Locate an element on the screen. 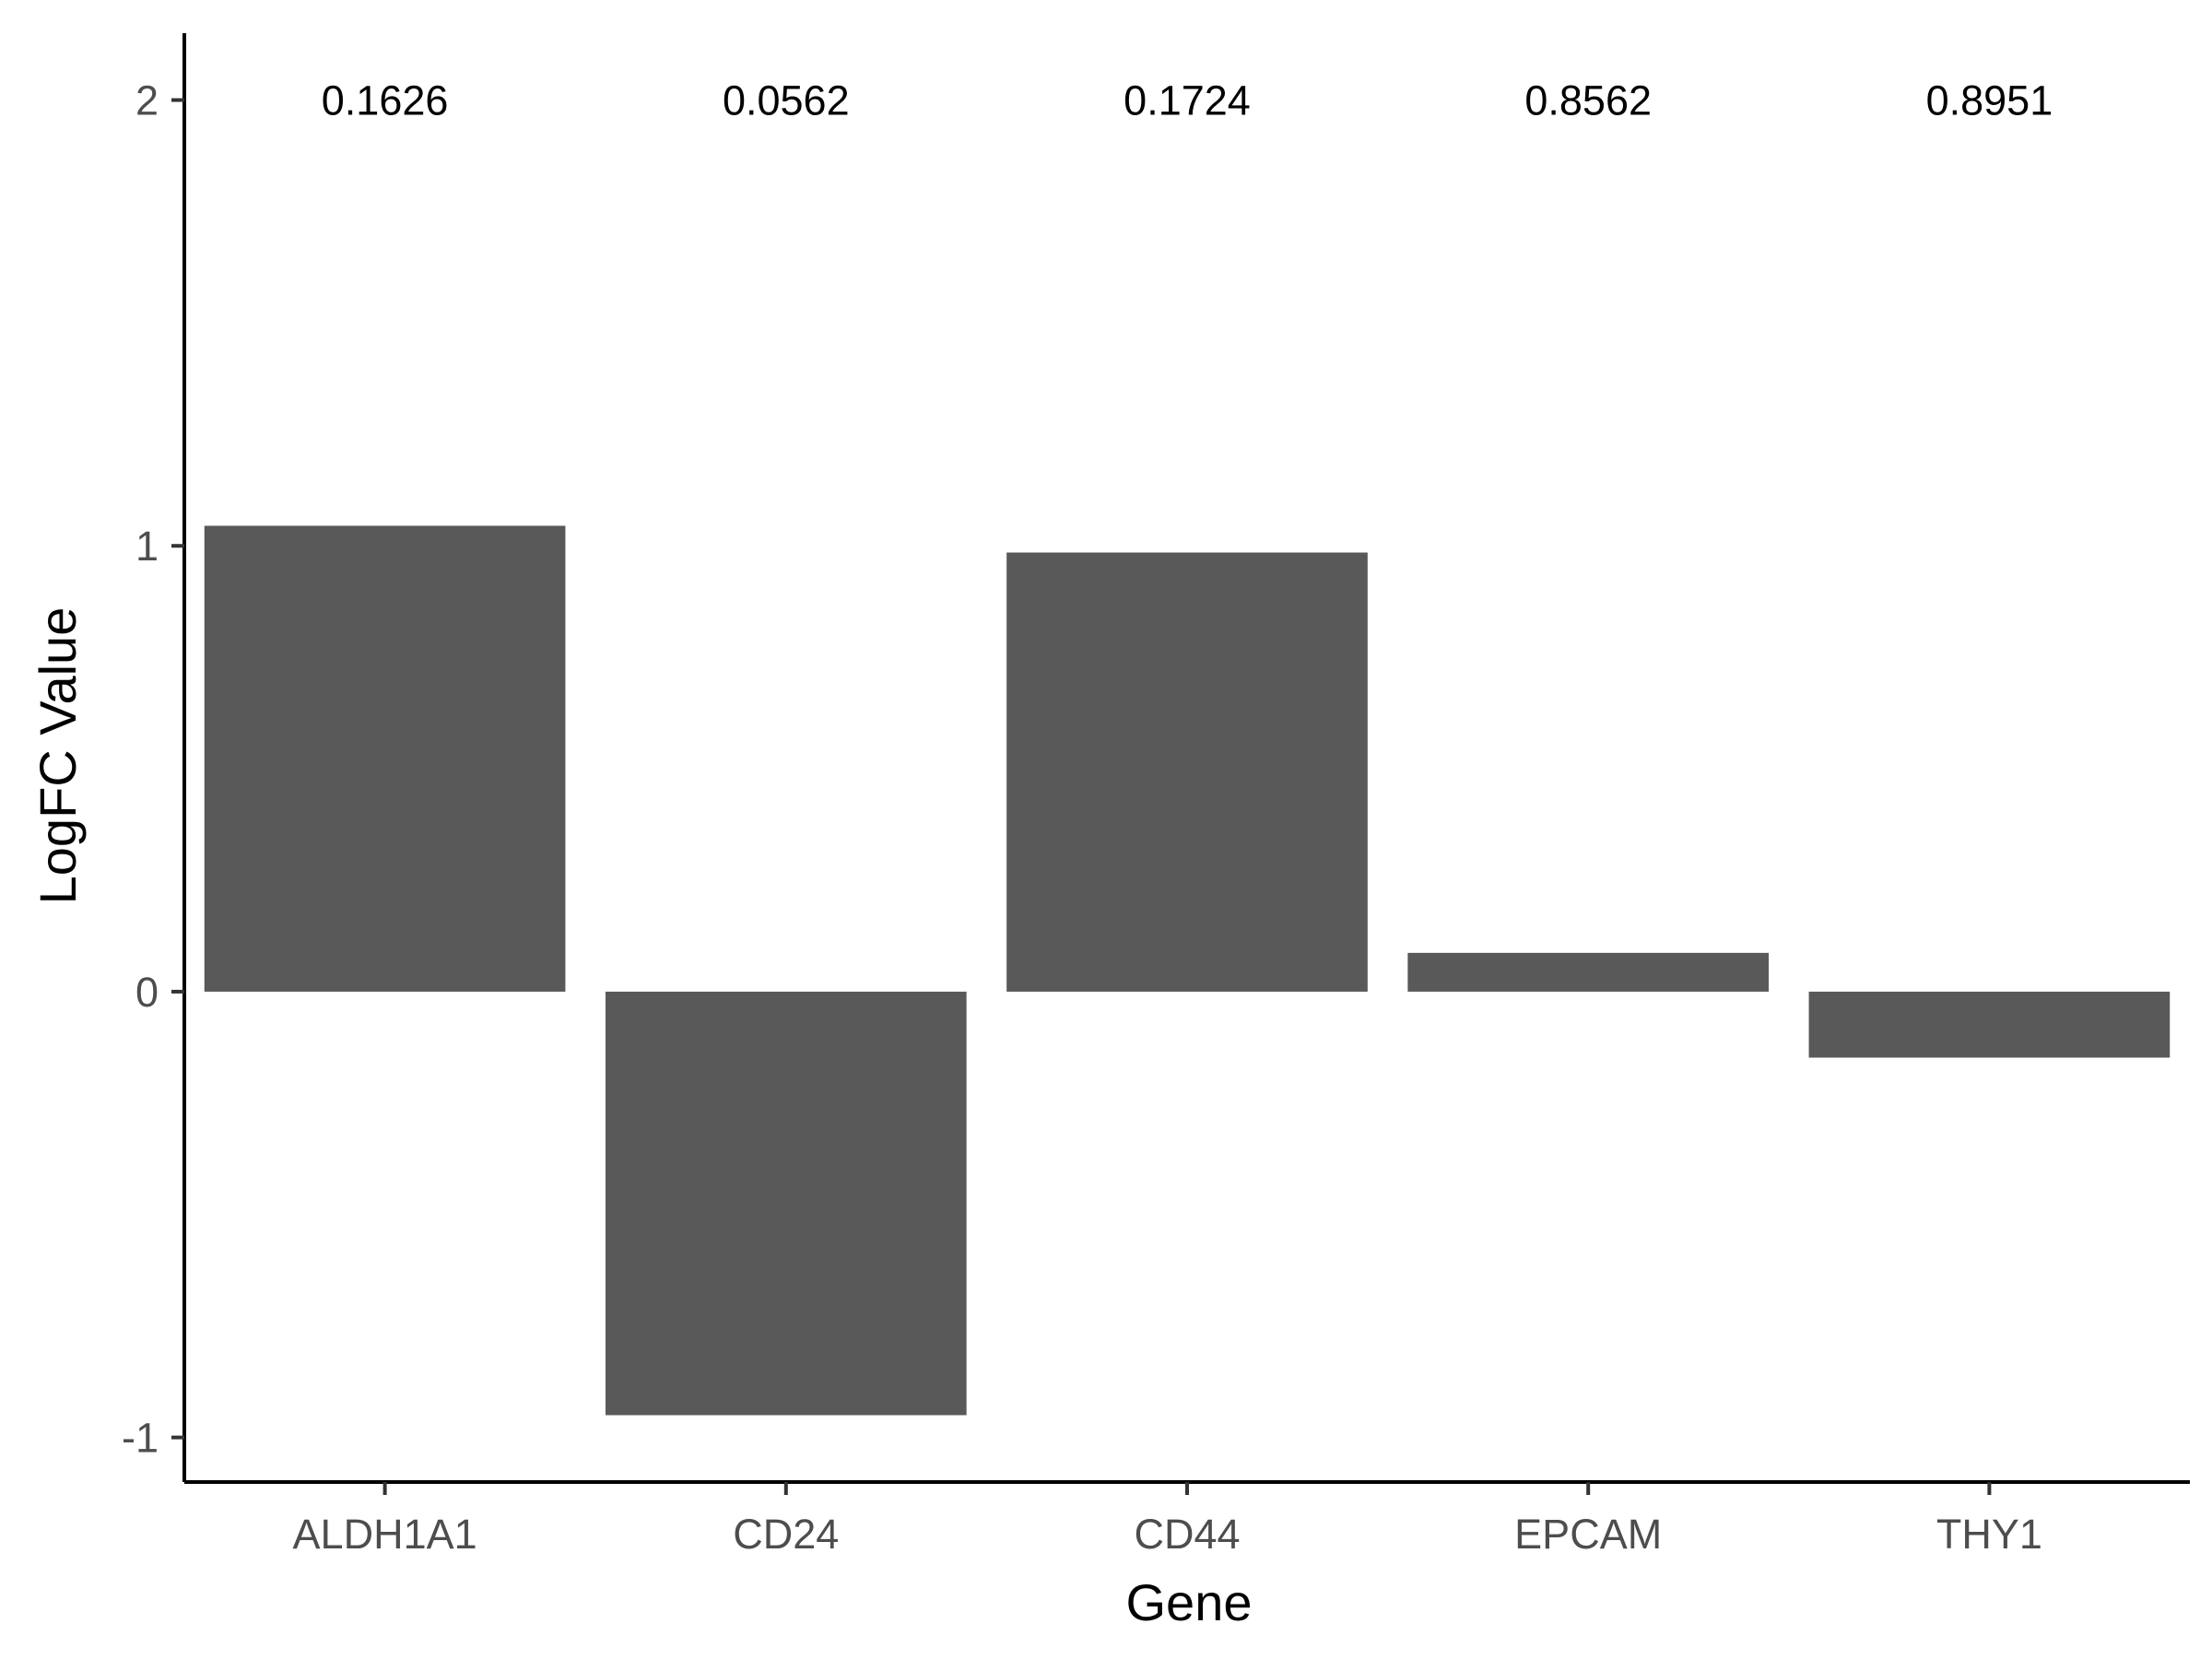 Image resolution: width=2212 pixels, height=1659 pixels. x-tick-label-aldh1a1: ALDH1A1 is located at coordinates (385, 1534).